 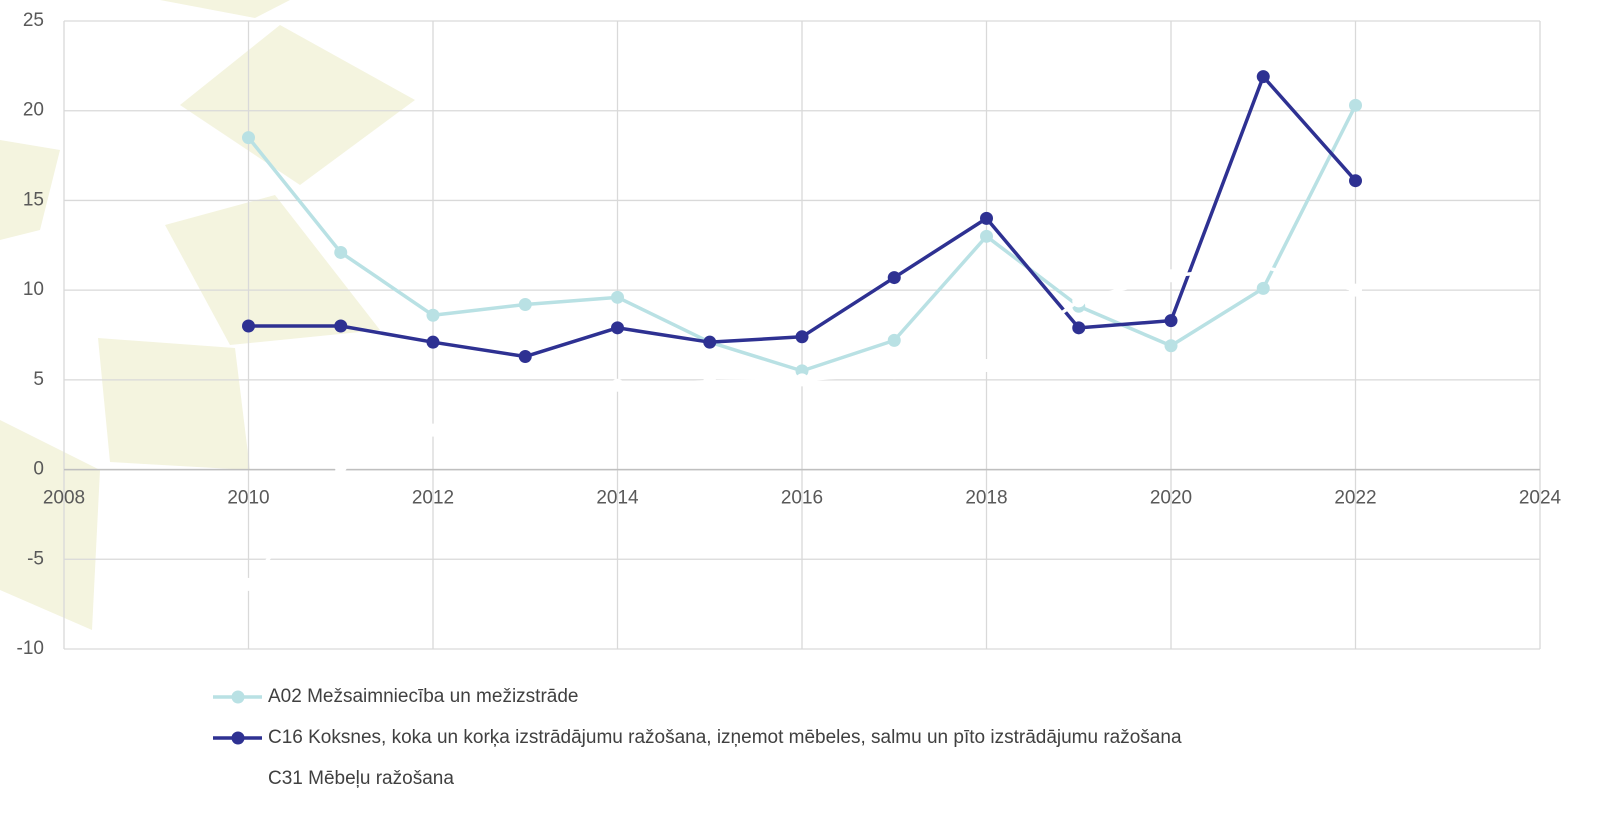 What do you see at coordinates (33, 199) in the screenshot?
I see `y-tick-label: 15` at bounding box center [33, 199].